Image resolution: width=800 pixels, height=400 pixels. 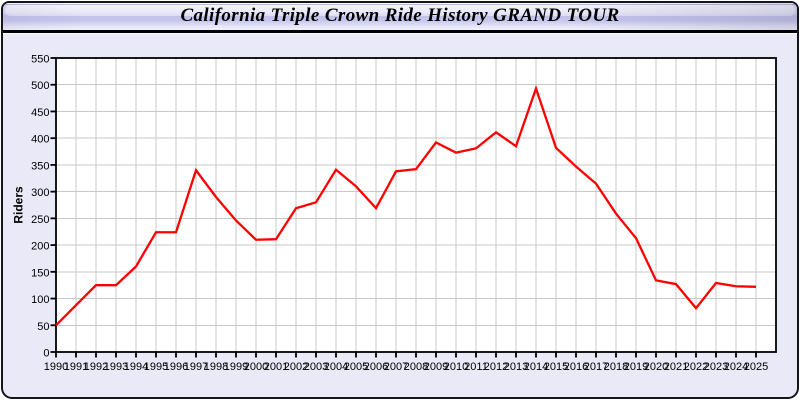 I want to click on svg-text: 2022, so click(x=696, y=367).